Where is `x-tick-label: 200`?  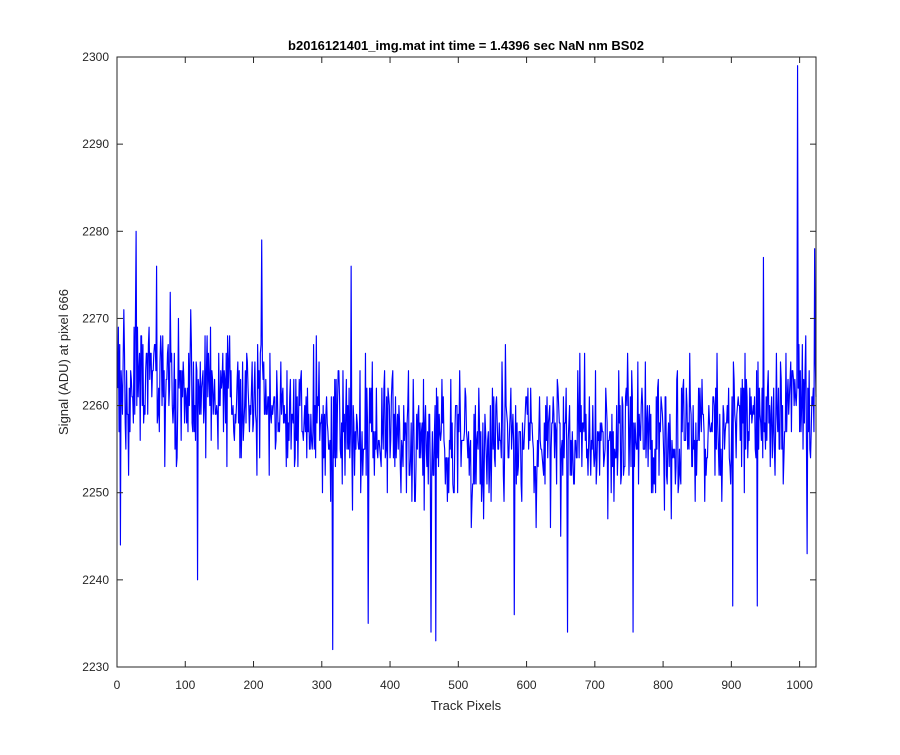
x-tick-label: 200 is located at coordinates (254, 685).